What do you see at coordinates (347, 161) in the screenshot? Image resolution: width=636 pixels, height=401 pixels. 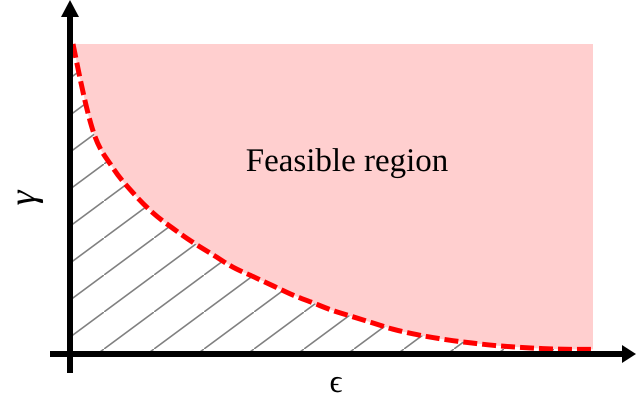 I see `annotation: Feasible region` at bounding box center [347, 161].